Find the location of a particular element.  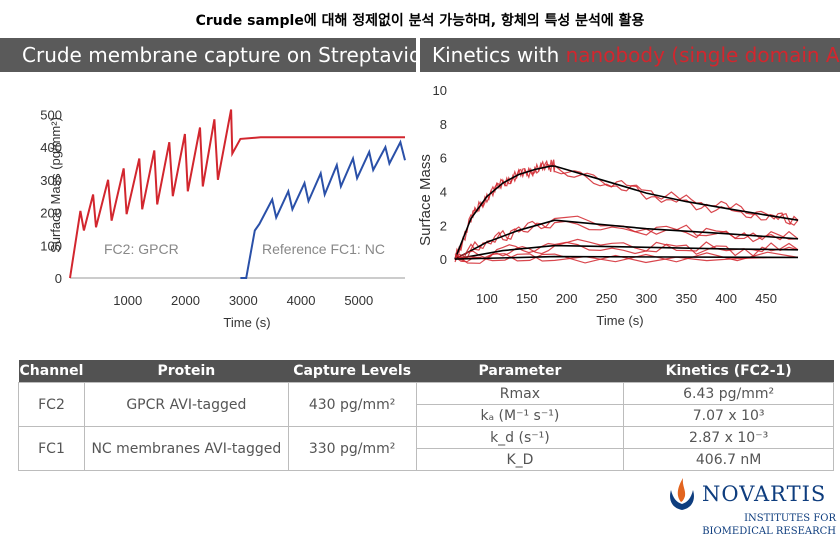

capture-cell: 430 pg/mm² is located at coordinates (352, 404).